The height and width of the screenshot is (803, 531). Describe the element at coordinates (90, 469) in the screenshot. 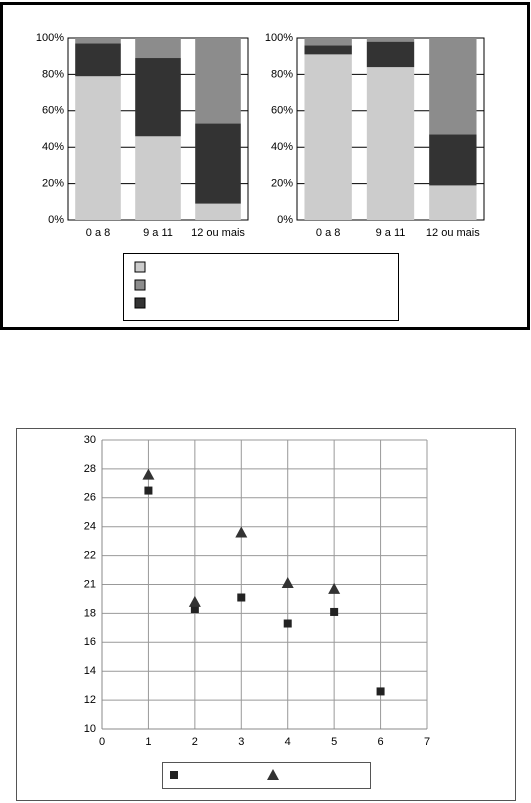

I see `y-tick-label: 28` at that location.